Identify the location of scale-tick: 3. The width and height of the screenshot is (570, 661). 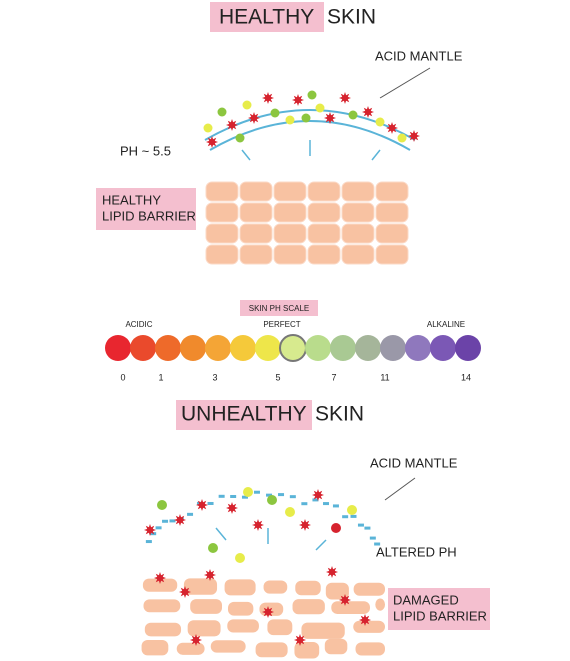
(214, 377).